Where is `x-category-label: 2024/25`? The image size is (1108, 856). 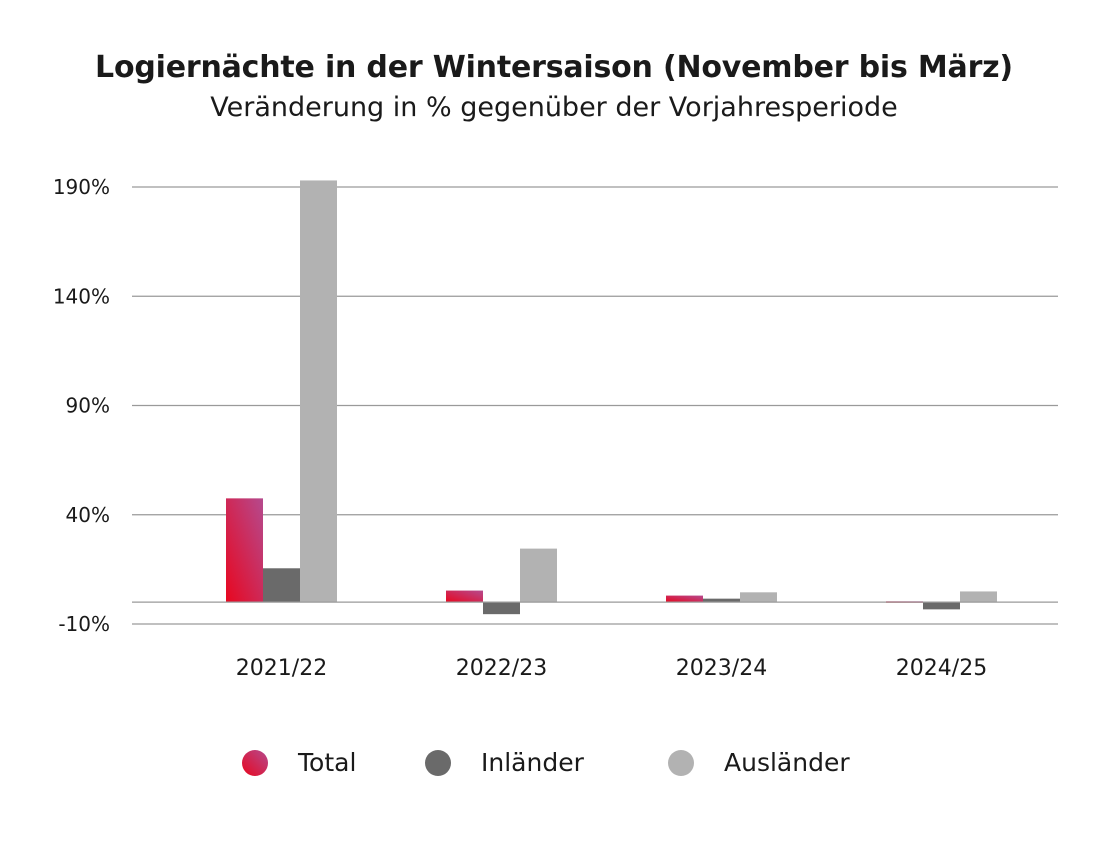 x-category-label: 2024/25 is located at coordinates (941, 668).